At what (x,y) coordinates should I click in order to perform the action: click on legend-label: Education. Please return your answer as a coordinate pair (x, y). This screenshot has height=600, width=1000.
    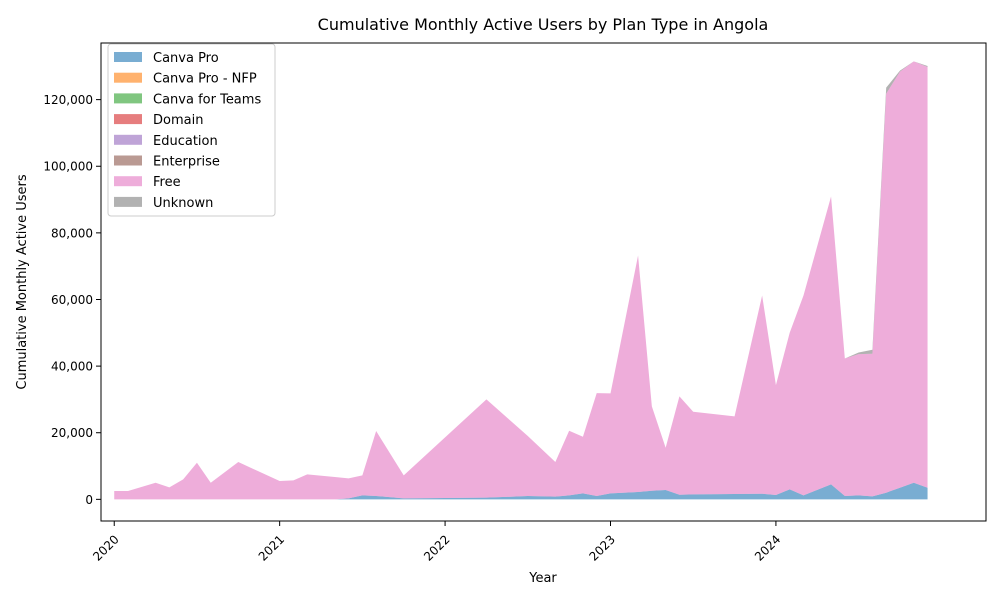
    Looking at the image, I should click on (185, 141).